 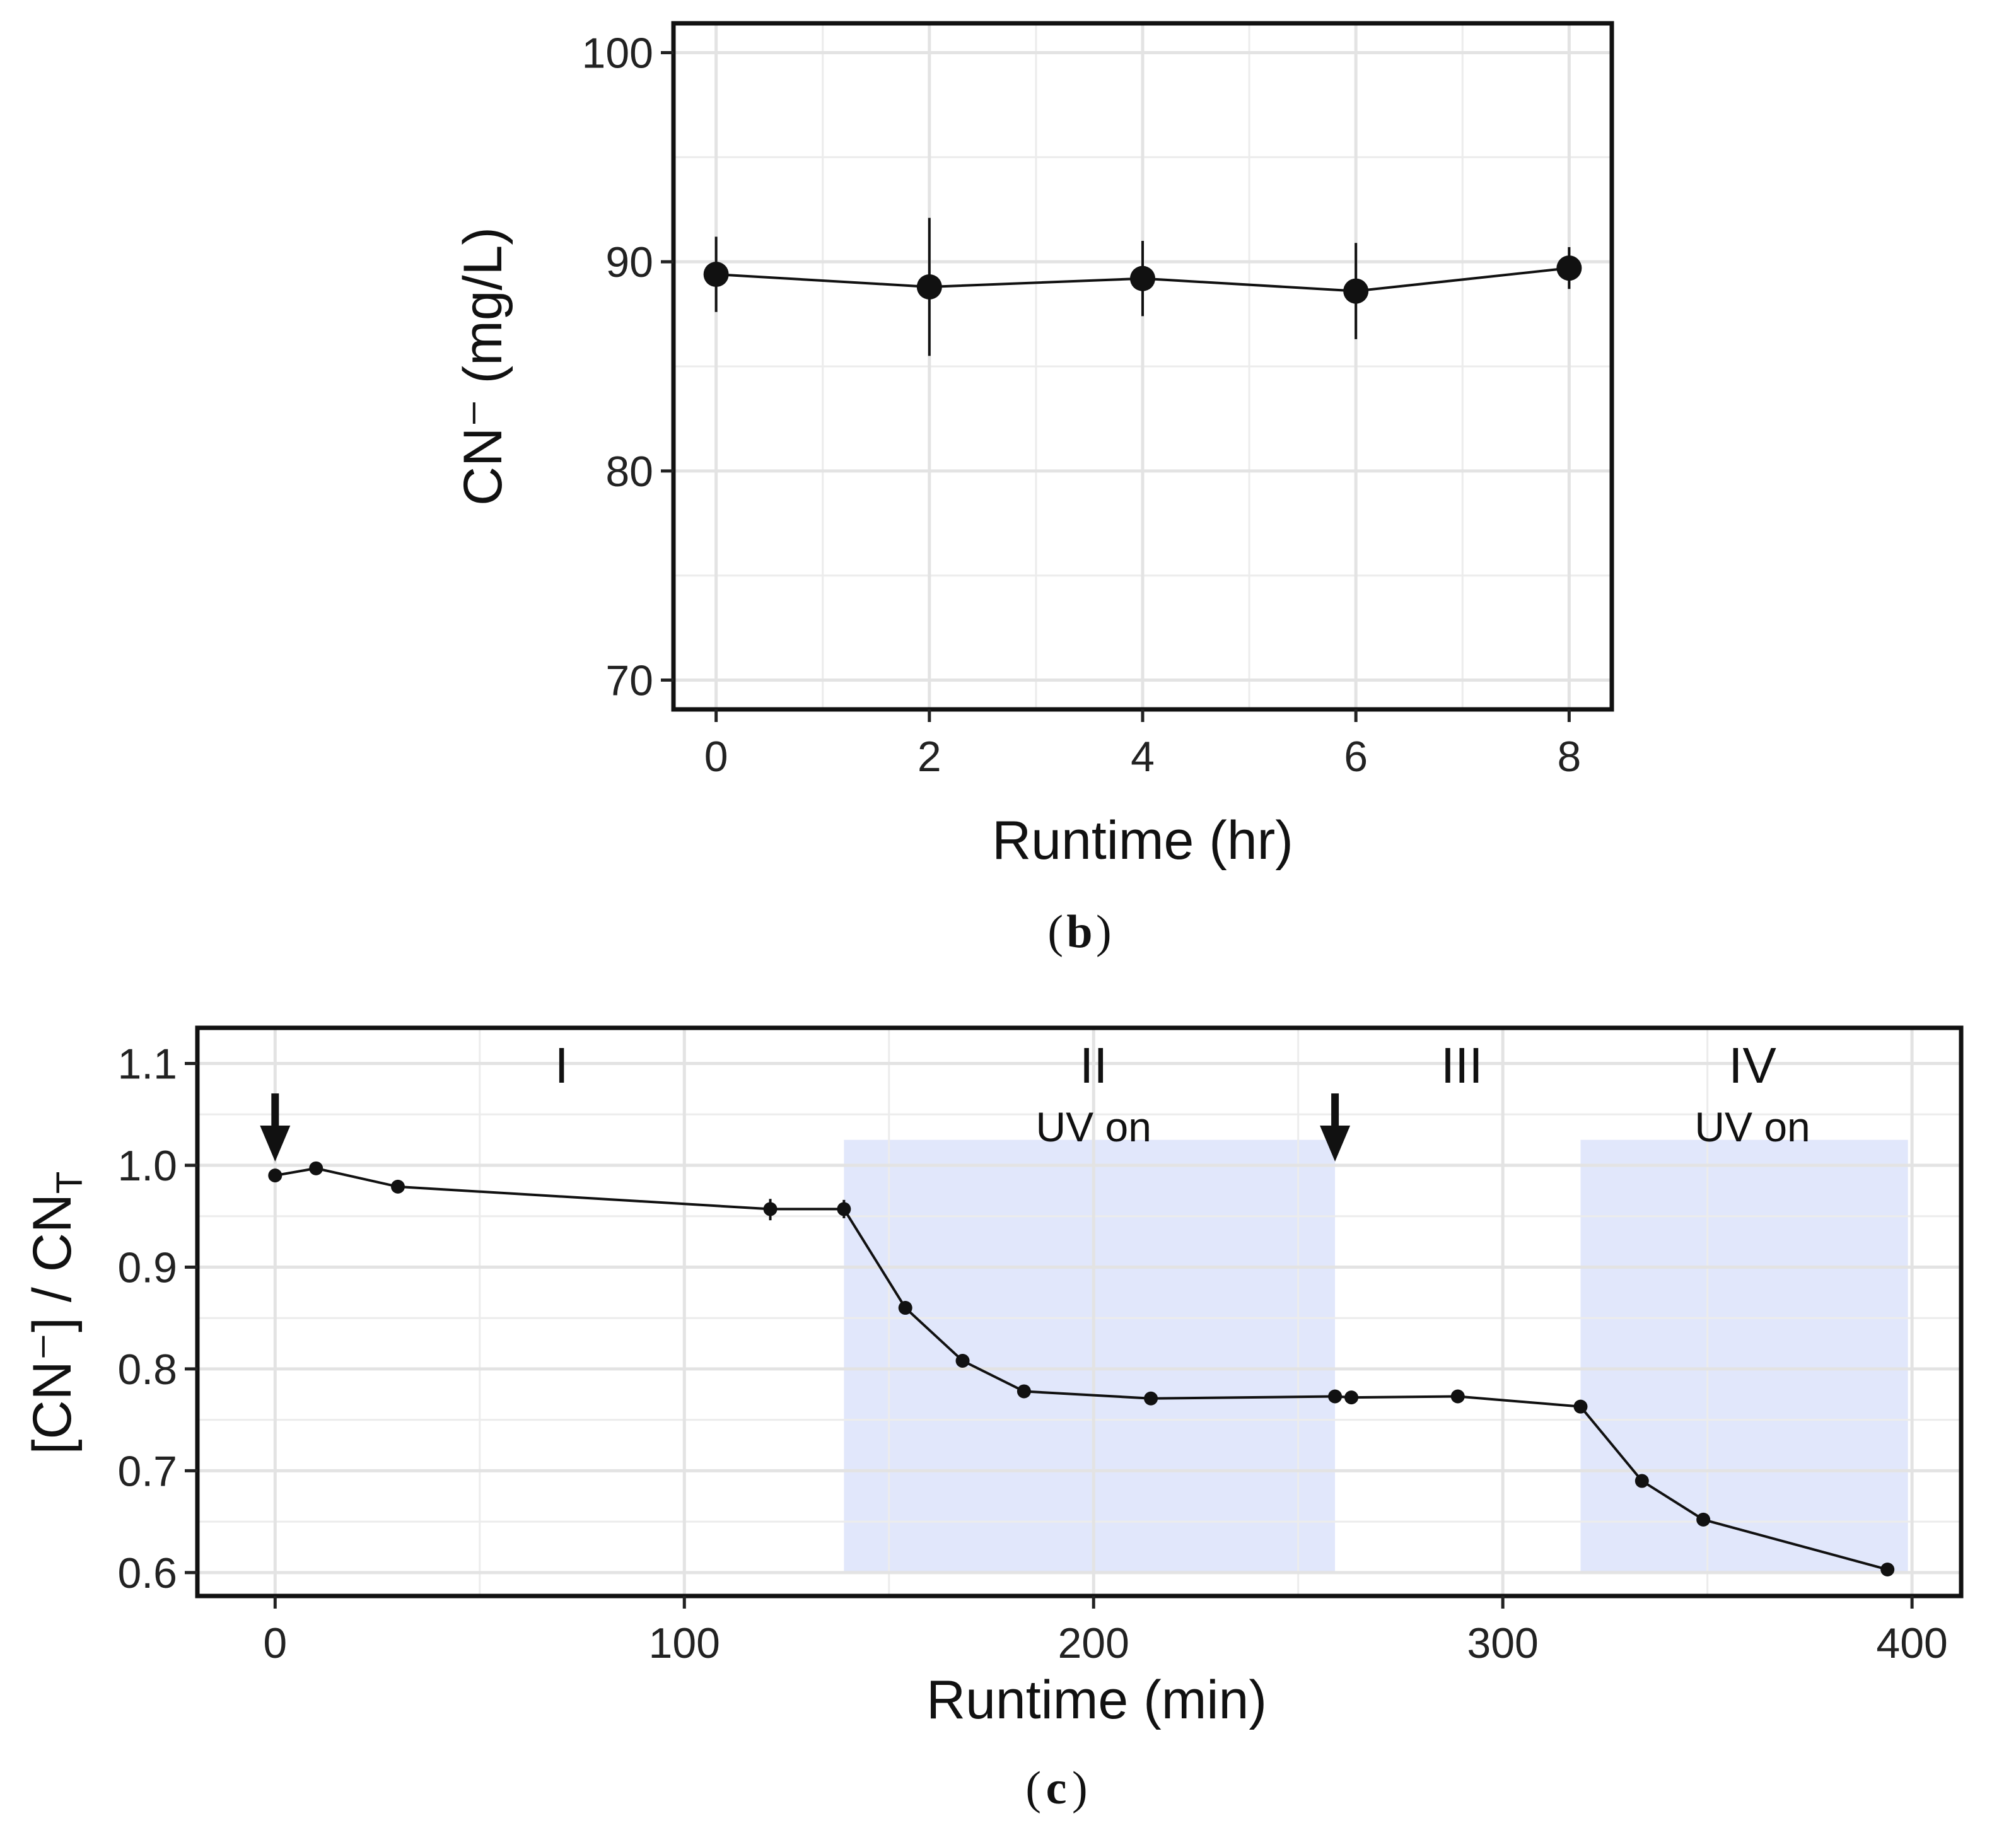 What do you see at coordinates (483, 366) in the screenshot?
I see `y-axis-title: CN⁻ (mg/L)` at bounding box center [483, 366].